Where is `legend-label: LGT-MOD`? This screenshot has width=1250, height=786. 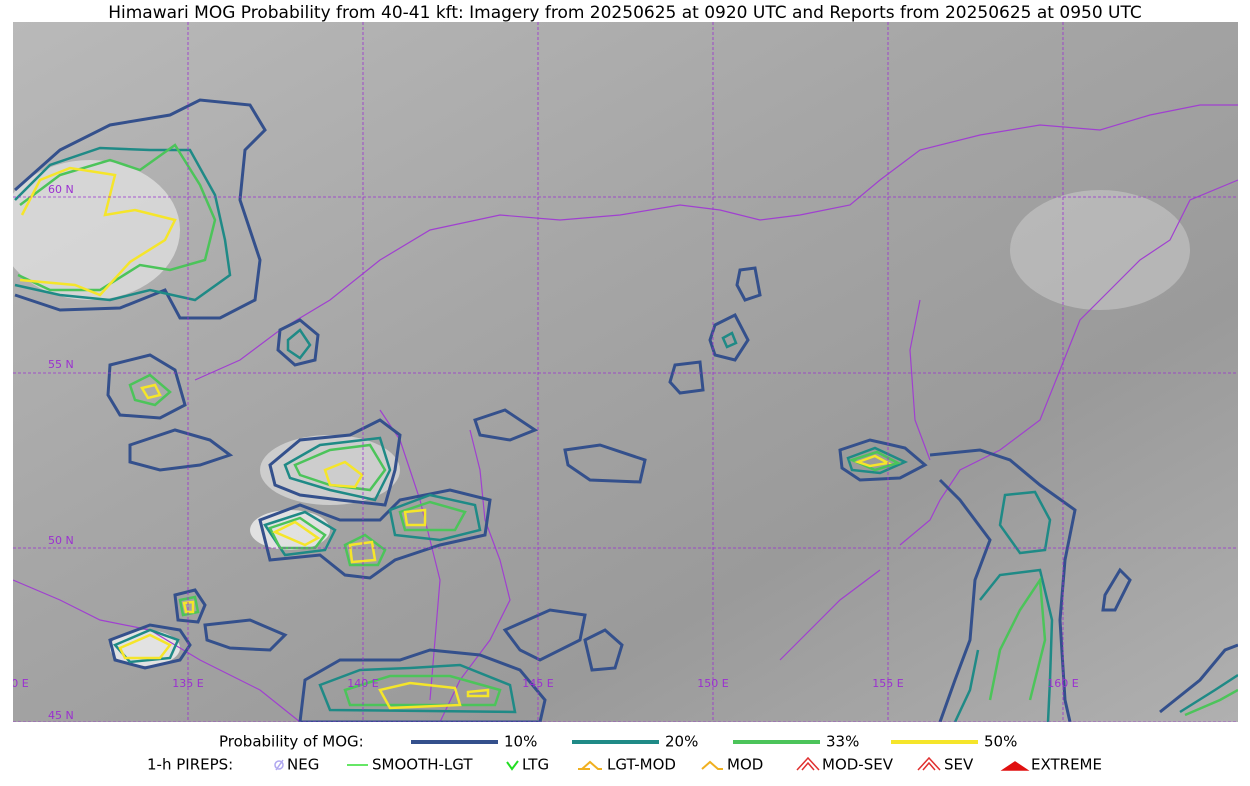
legend-label: LGT-MOD is located at coordinates (641, 765).